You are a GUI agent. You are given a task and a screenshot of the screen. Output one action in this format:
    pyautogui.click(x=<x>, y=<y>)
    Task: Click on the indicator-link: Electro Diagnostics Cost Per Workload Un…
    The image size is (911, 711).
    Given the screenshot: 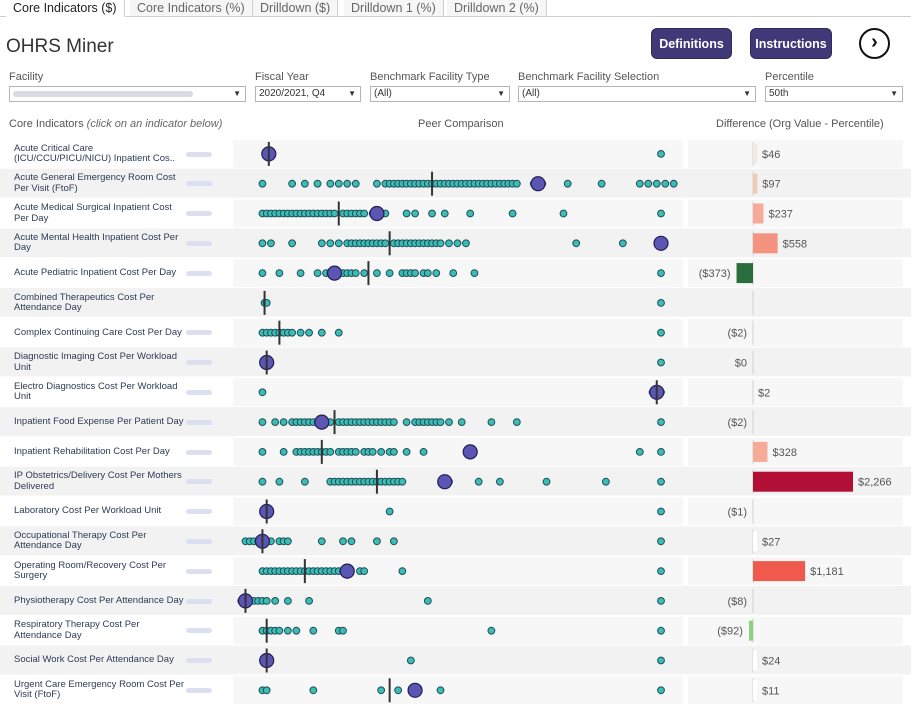 What is the action you would take?
    pyautogui.click(x=99, y=392)
    